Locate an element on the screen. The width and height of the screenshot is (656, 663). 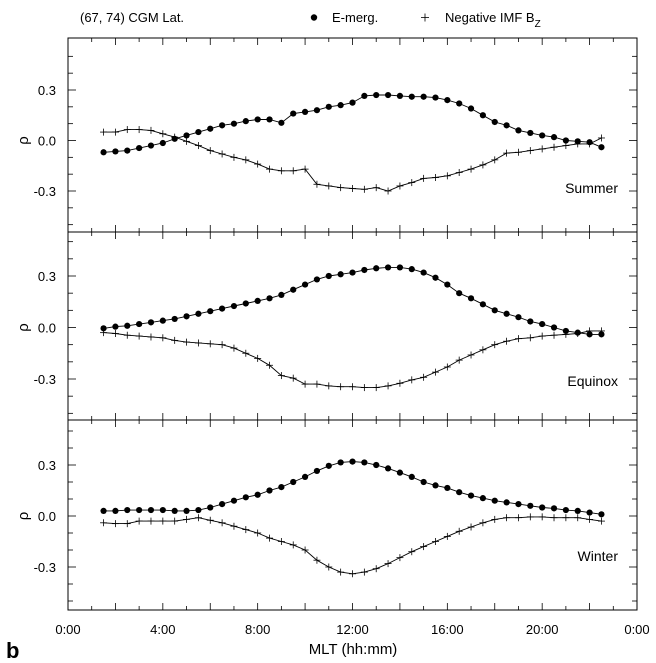
legend-imf-label: Negative IMF BZ is located at coordinates (493, 20).